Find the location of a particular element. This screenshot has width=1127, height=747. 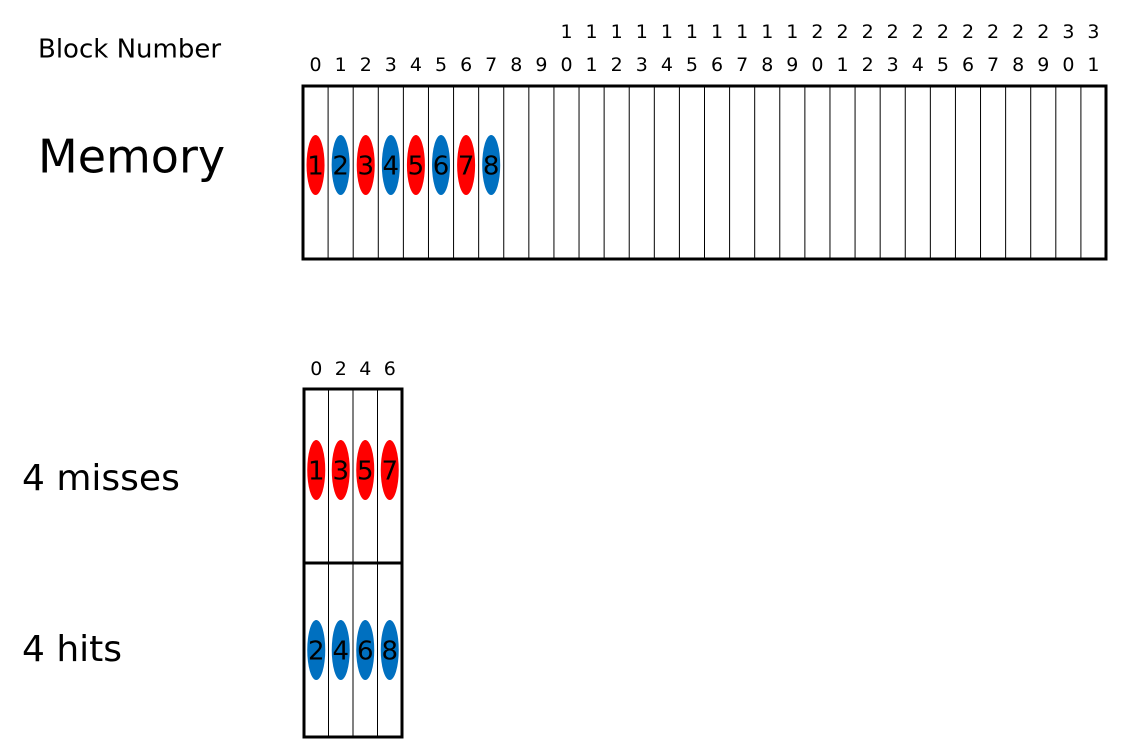

block-number: 7 is located at coordinates (491, 65).